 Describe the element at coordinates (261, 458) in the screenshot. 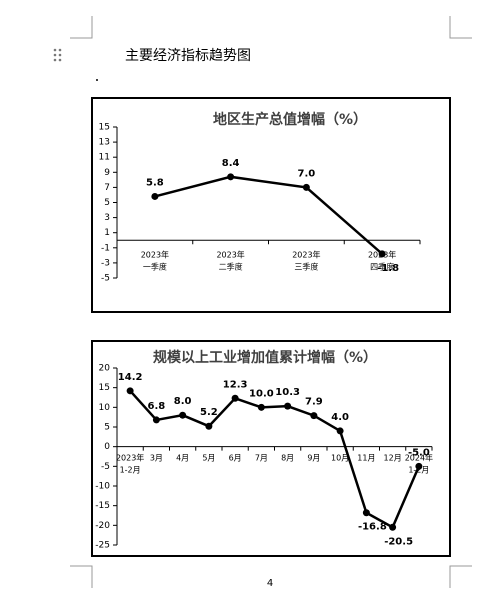

I see `x-tick-label: 7月` at that location.